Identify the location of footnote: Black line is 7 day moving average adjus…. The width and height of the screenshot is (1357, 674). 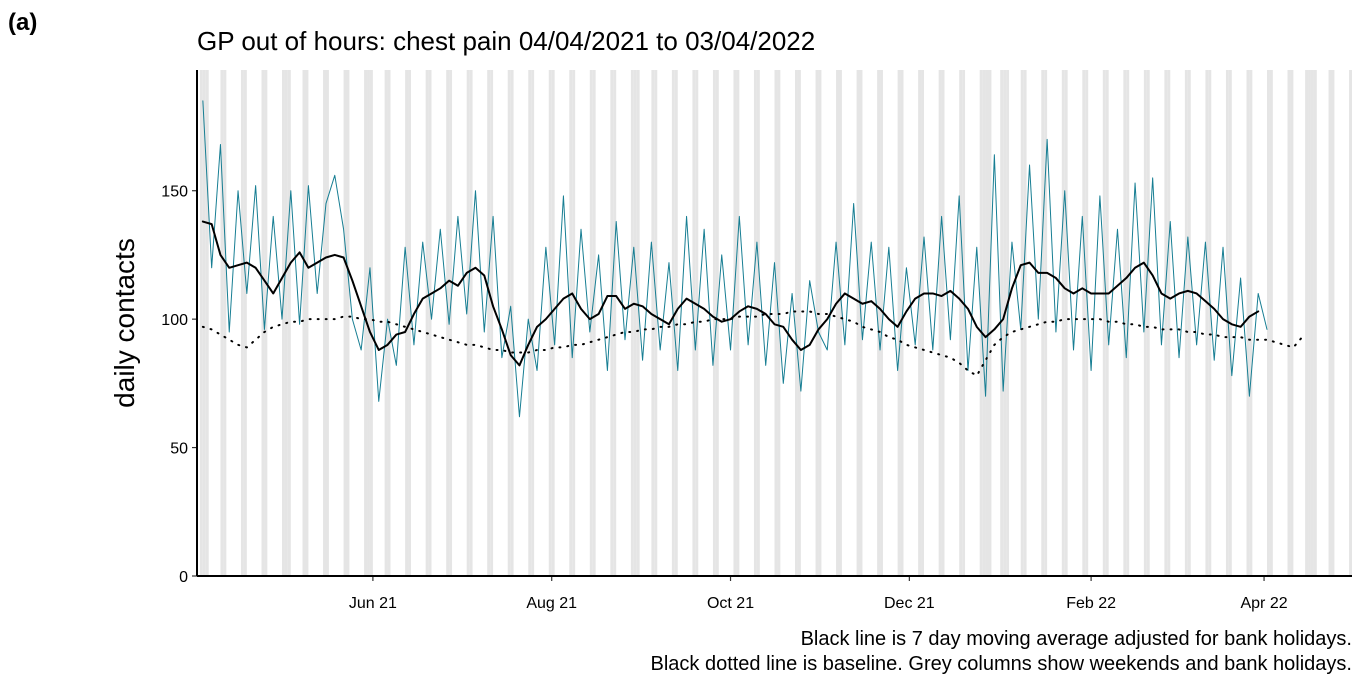
(1076, 639).